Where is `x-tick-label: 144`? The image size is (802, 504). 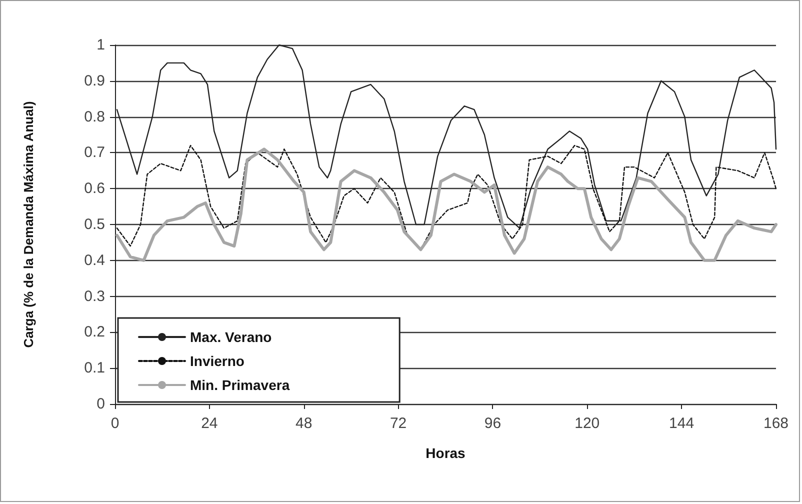 x-tick-label: 144 is located at coordinates (681, 423).